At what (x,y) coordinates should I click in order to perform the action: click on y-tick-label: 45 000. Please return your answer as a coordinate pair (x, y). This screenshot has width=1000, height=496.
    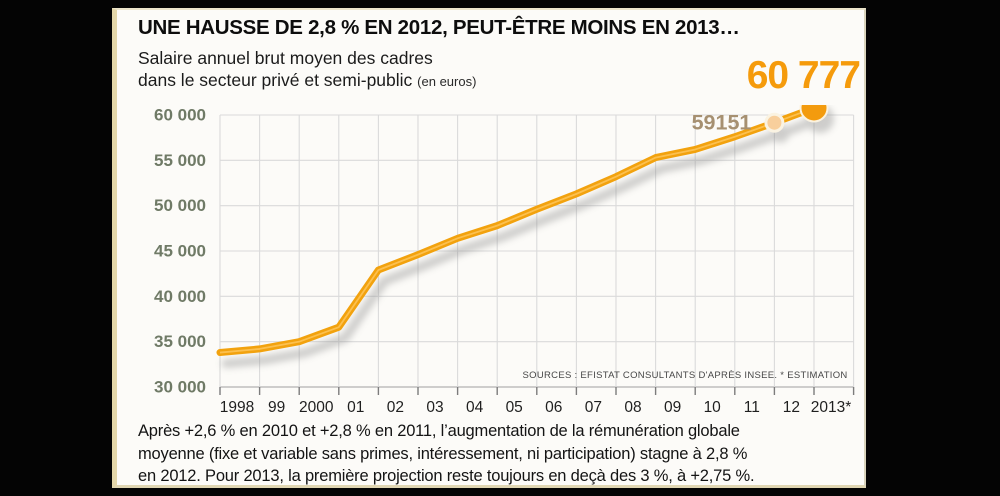
    Looking at the image, I should click on (180, 251).